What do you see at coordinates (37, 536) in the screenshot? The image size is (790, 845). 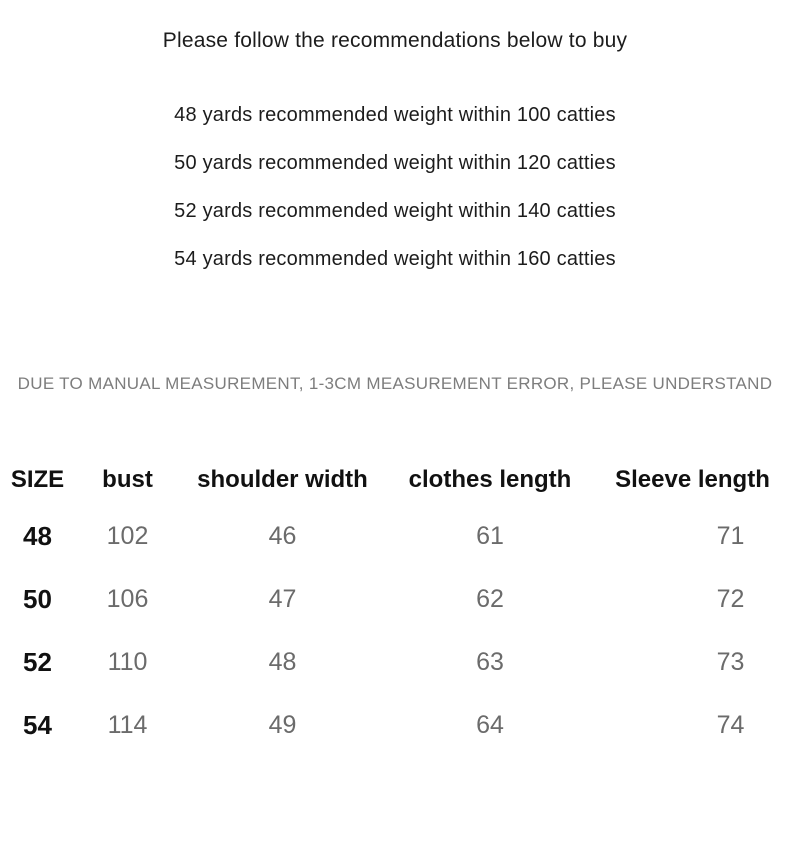 I see `cell-size: 48` at bounding box center [37, 536].